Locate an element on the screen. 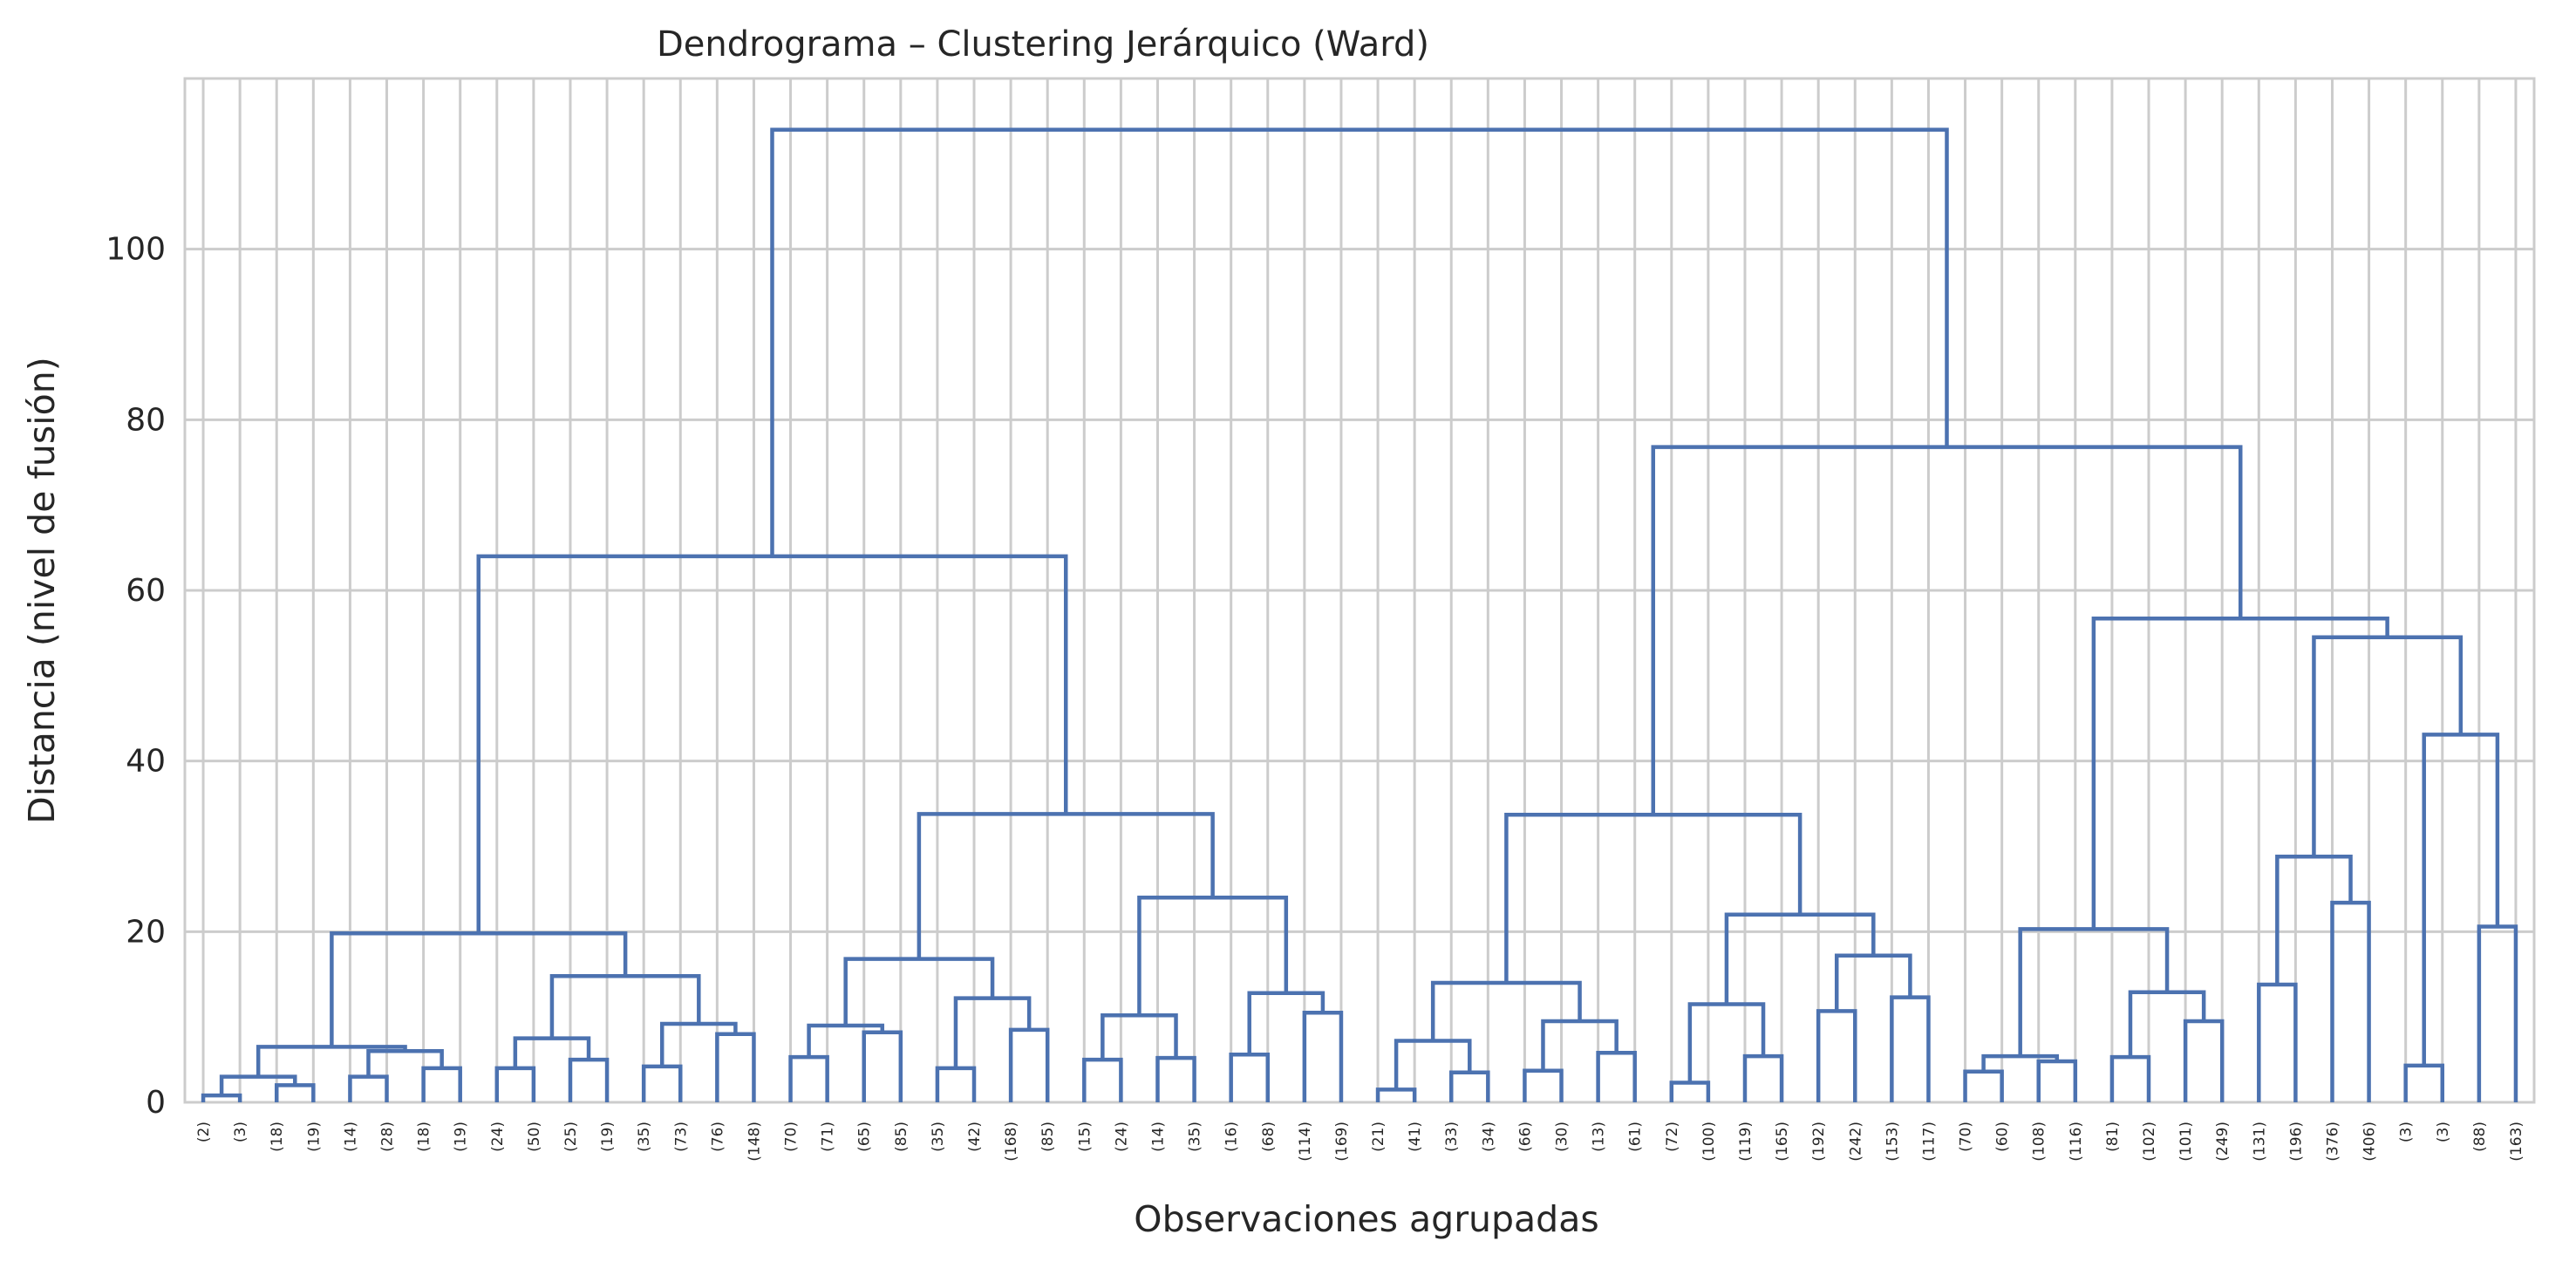 The image size is (2576, 1268). x-tick-label: (65) is located at coordinates (865, 1136).